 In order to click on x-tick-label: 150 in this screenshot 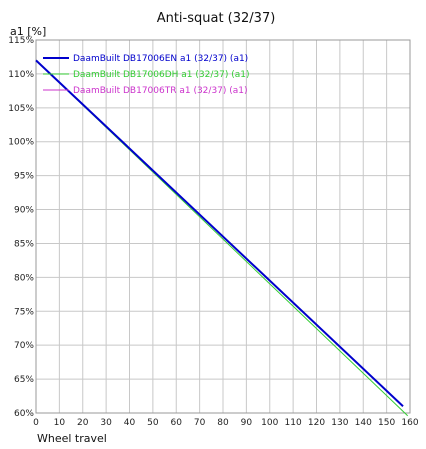, I will do `click(386, 423)`.